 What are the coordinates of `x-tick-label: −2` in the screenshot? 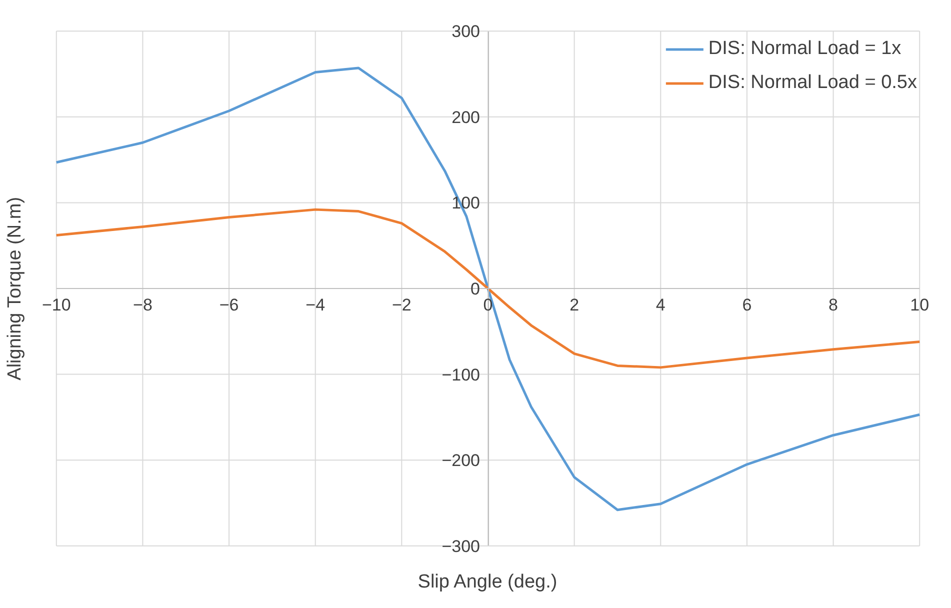 It's located at (402, 305).